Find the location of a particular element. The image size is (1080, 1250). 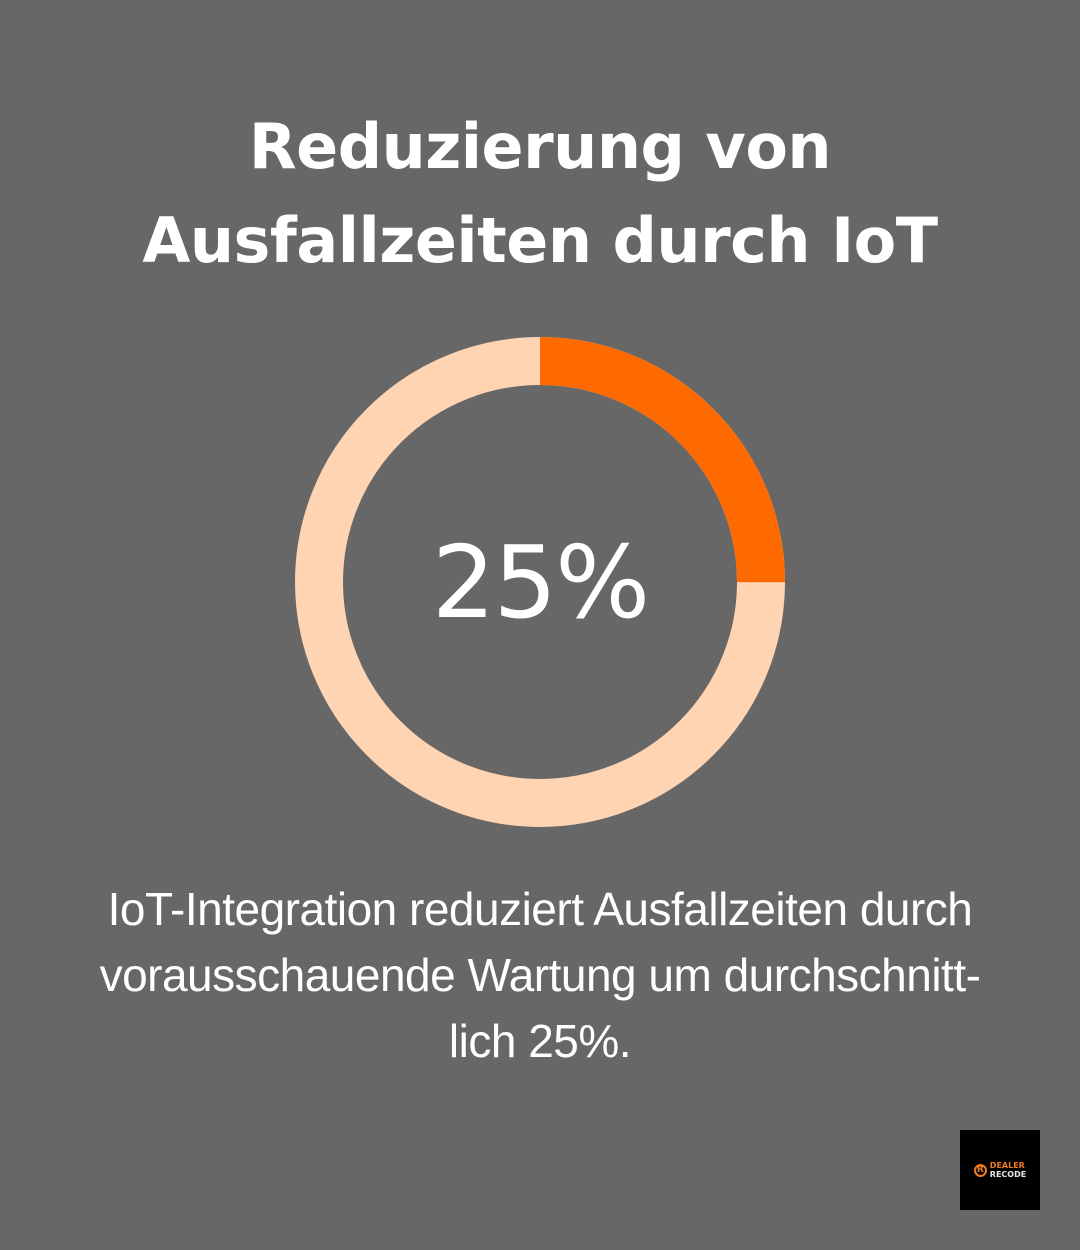

description-line-3: lich 25%. is located at coordinates (540, 1041).